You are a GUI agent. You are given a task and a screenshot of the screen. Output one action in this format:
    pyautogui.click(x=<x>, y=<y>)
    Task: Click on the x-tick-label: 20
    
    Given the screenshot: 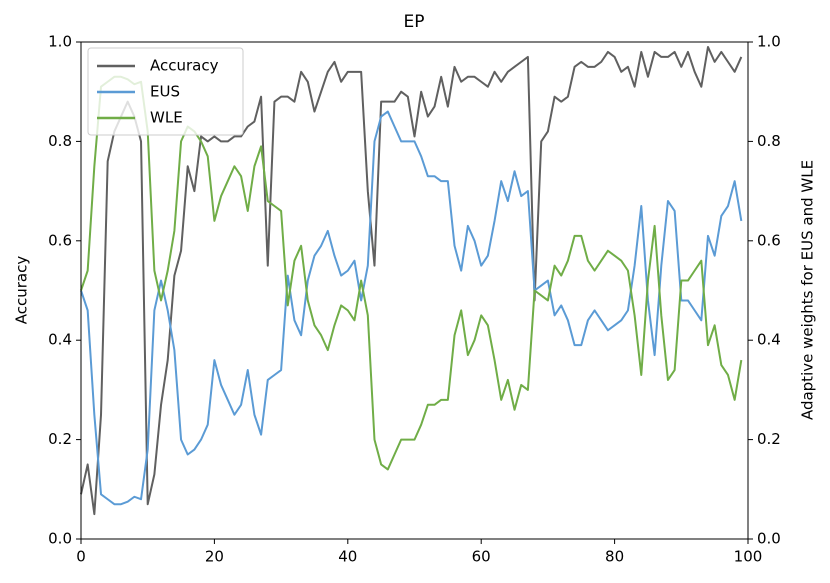 What is the action you would take?
    pyautogui.click(x=214, y=557)
    